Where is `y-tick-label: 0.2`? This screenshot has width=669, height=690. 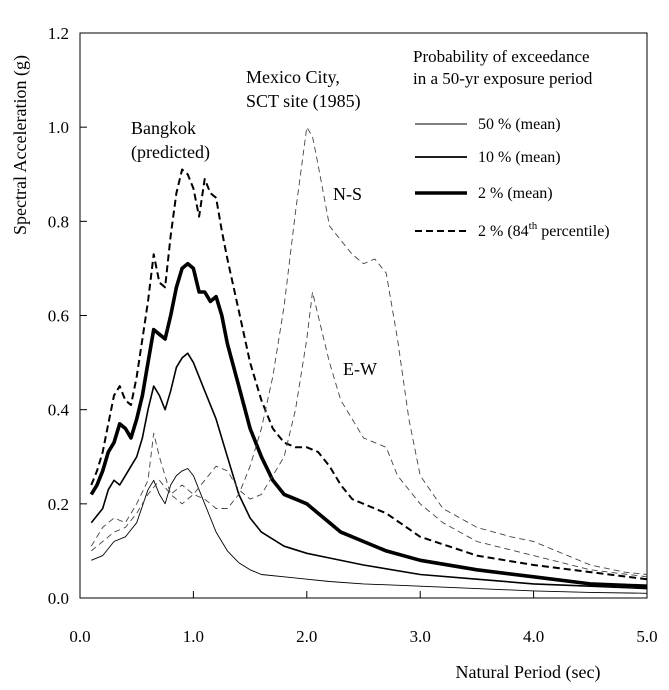
y-tick-label: 0.2 is located at coordinates (58, 504).